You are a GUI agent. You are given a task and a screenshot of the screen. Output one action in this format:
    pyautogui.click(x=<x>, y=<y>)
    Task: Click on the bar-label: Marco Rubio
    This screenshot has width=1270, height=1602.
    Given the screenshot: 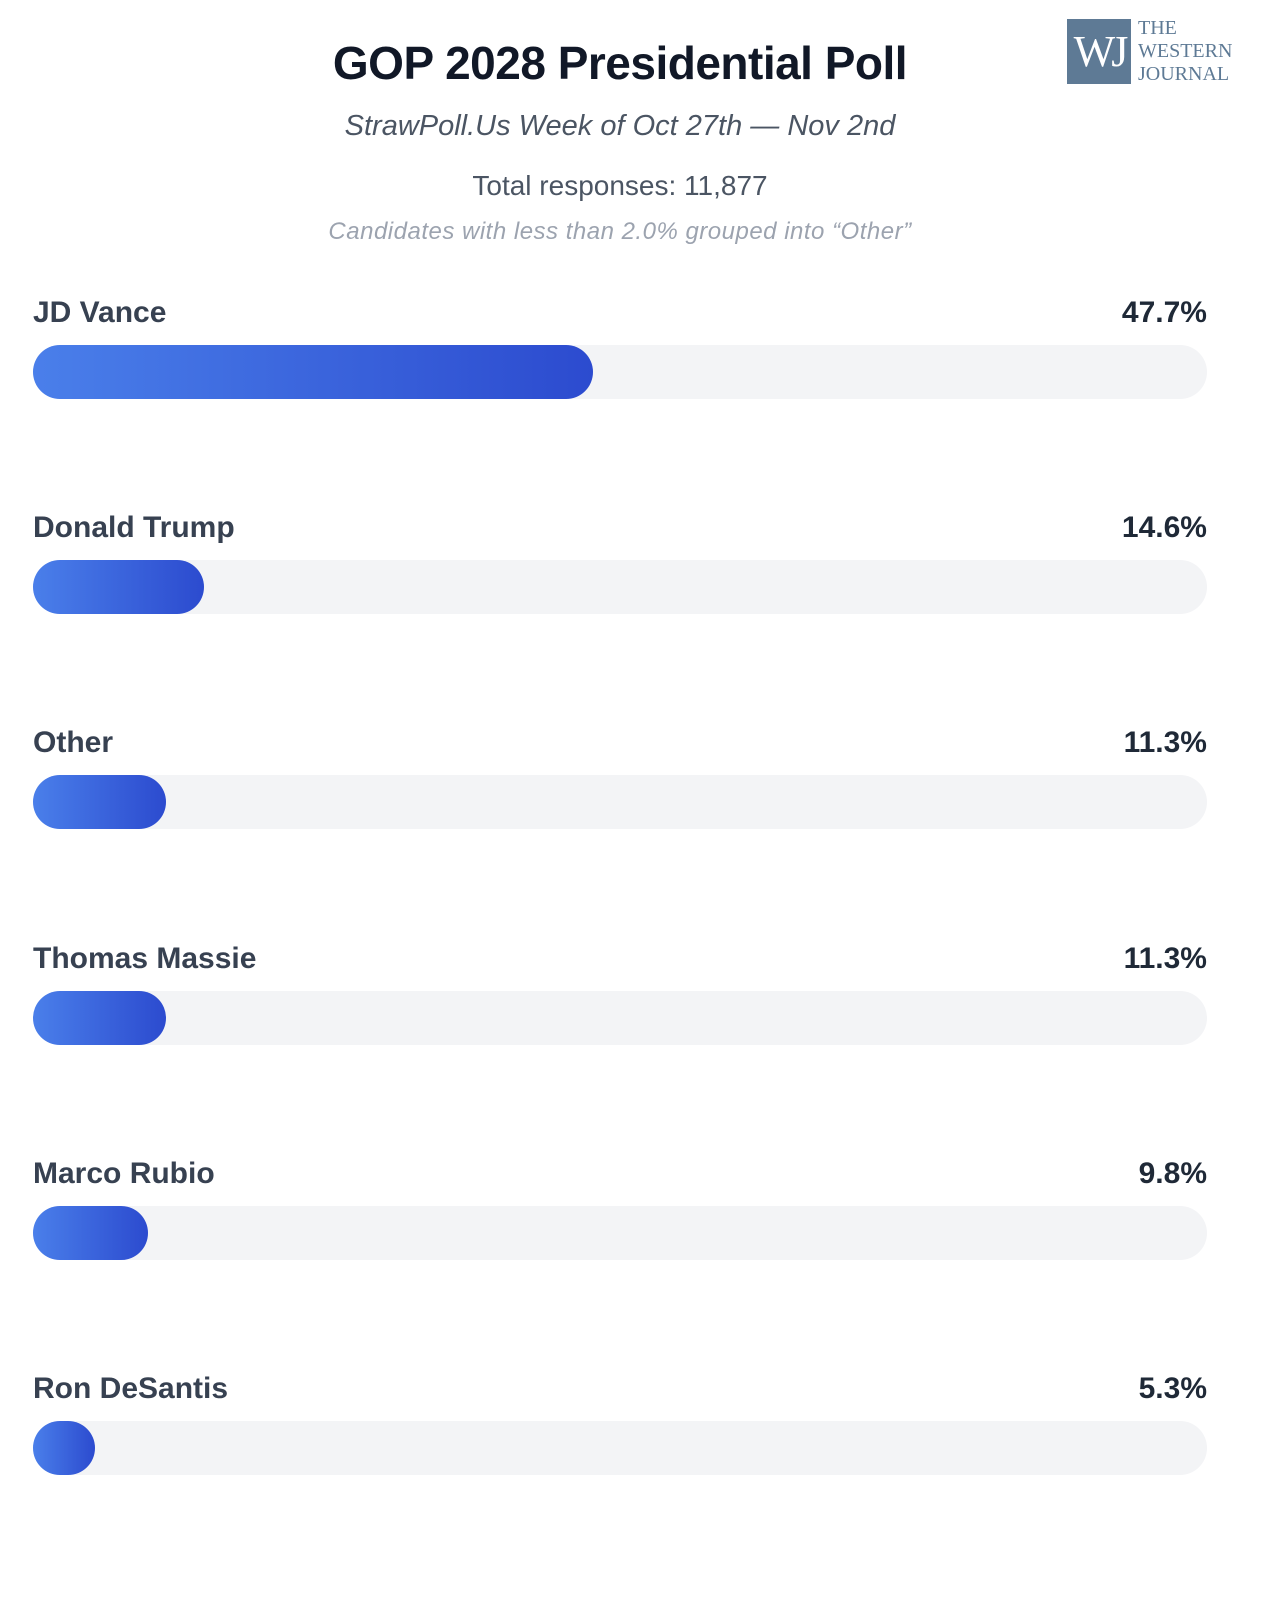 What is the action you would take?
    pyautogui.click(x=124, y=1173)
    